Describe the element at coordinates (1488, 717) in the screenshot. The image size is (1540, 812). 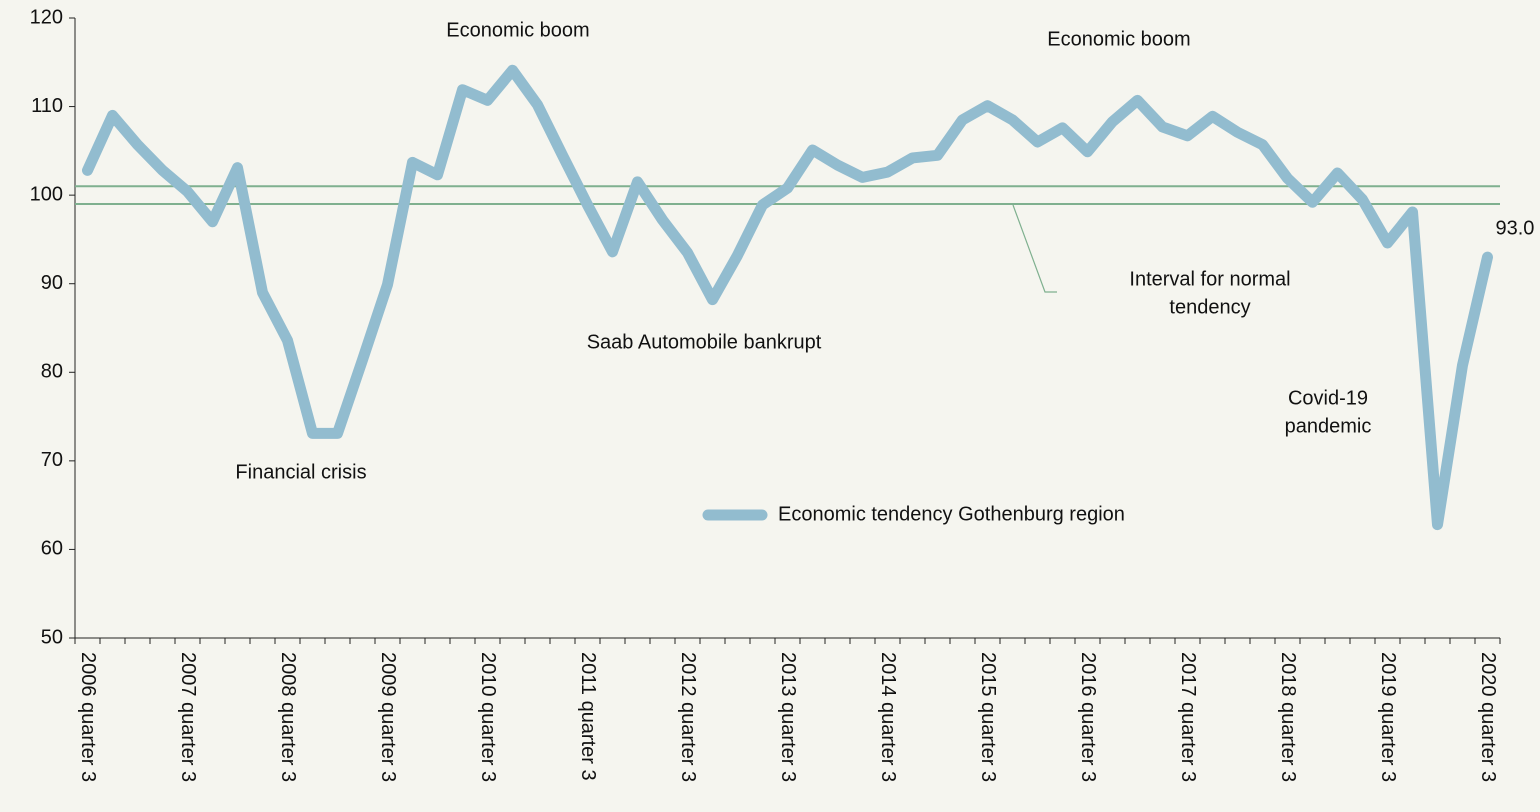
I see `x-tick-label: 2020 quarter 3` at that location.